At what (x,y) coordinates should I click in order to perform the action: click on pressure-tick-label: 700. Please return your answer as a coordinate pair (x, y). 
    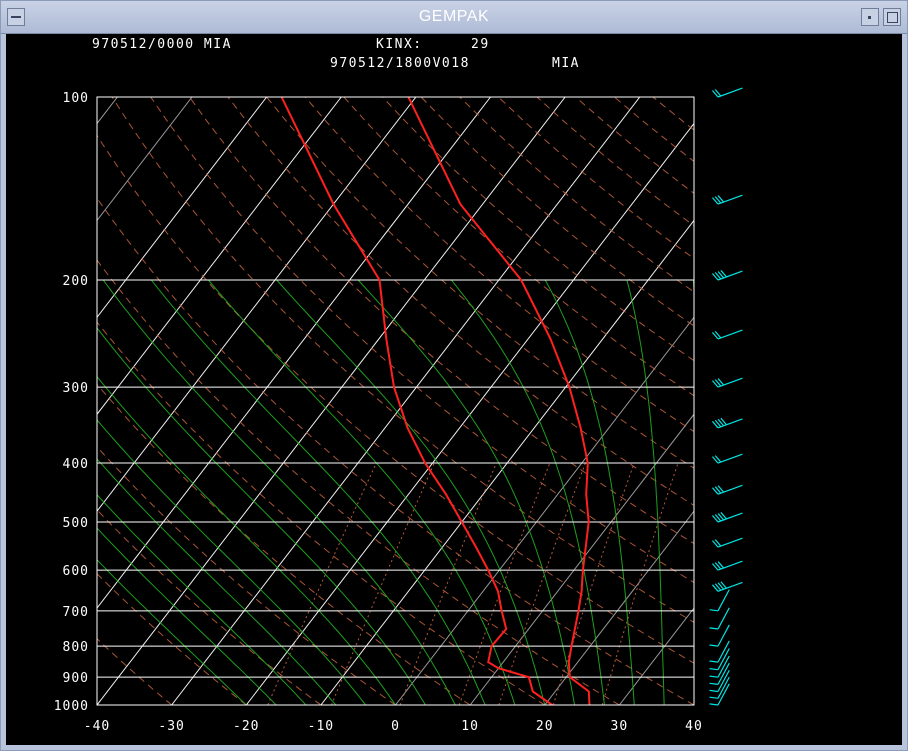
    Looking at the image, I should click on (76, 612).